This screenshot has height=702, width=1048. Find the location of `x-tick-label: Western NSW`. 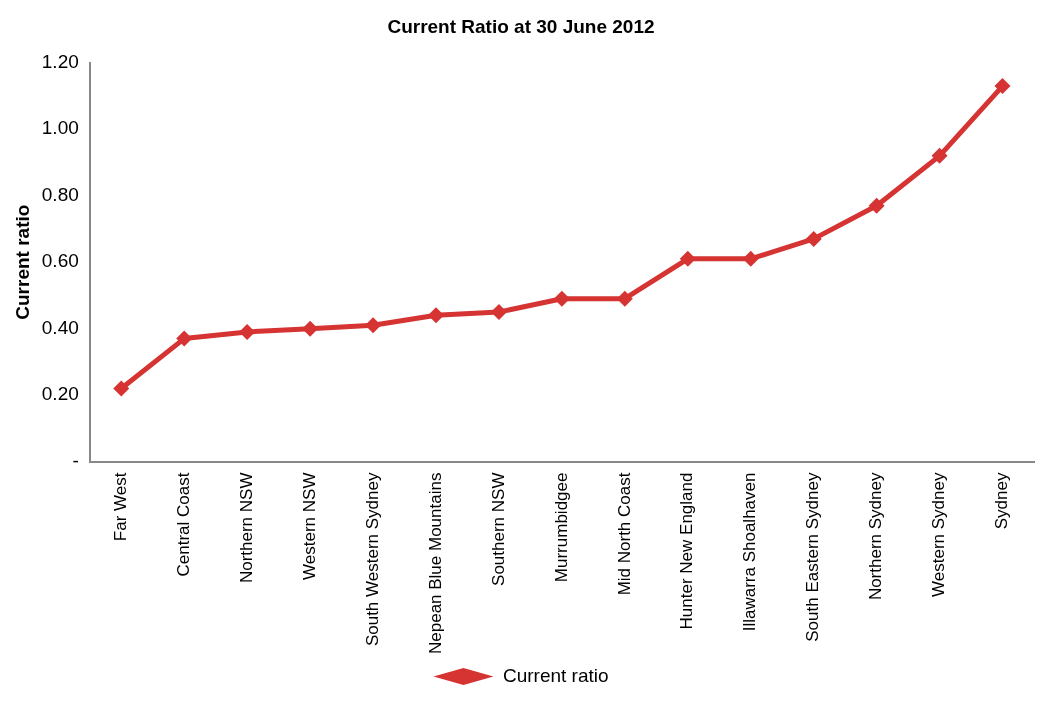

x-tick-label: Western NSW is located at coordinates (309, 526).